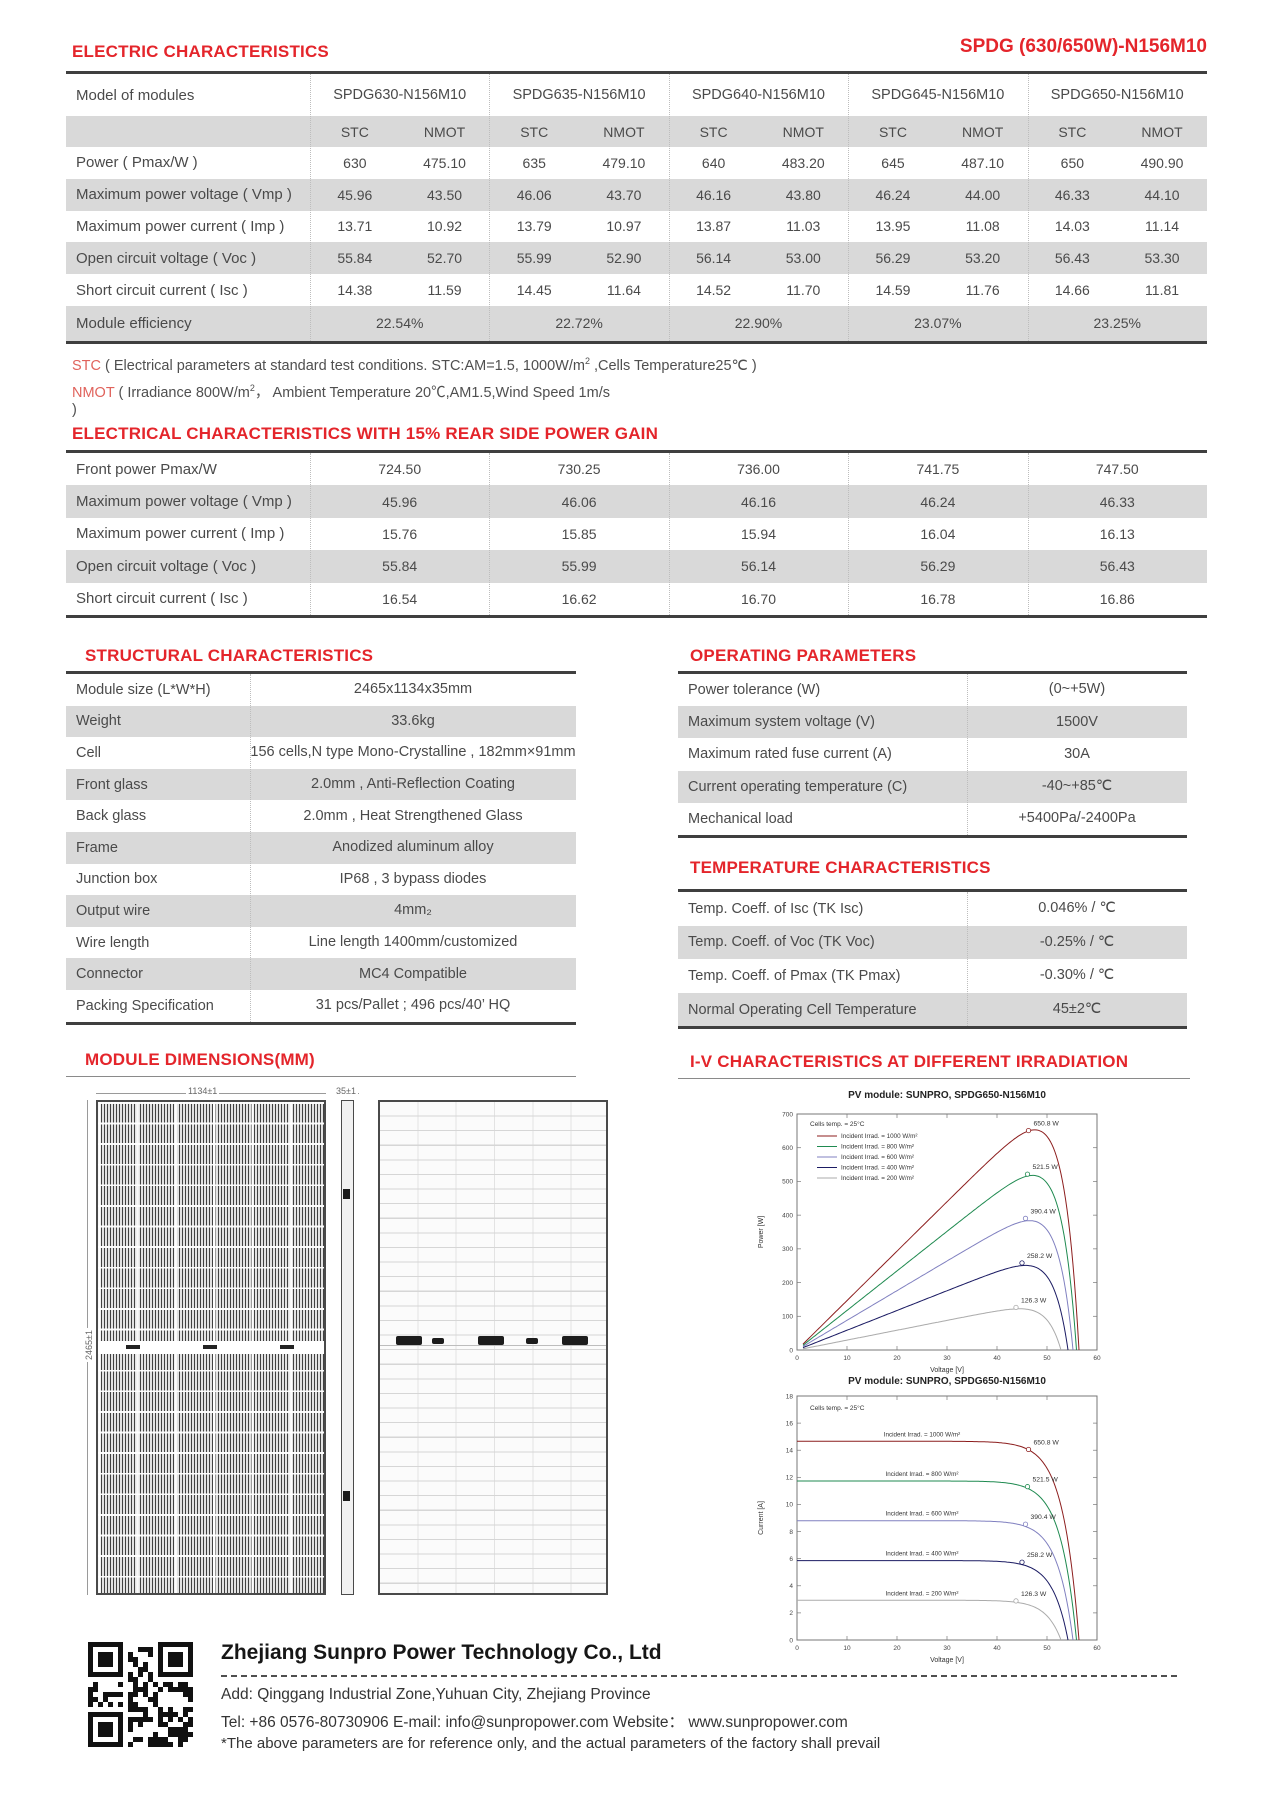 This screenshot has height=1800, width=1273. Describe the element at coordinates (935, 1580) in the screenshot. I see `series-curve` at that location.